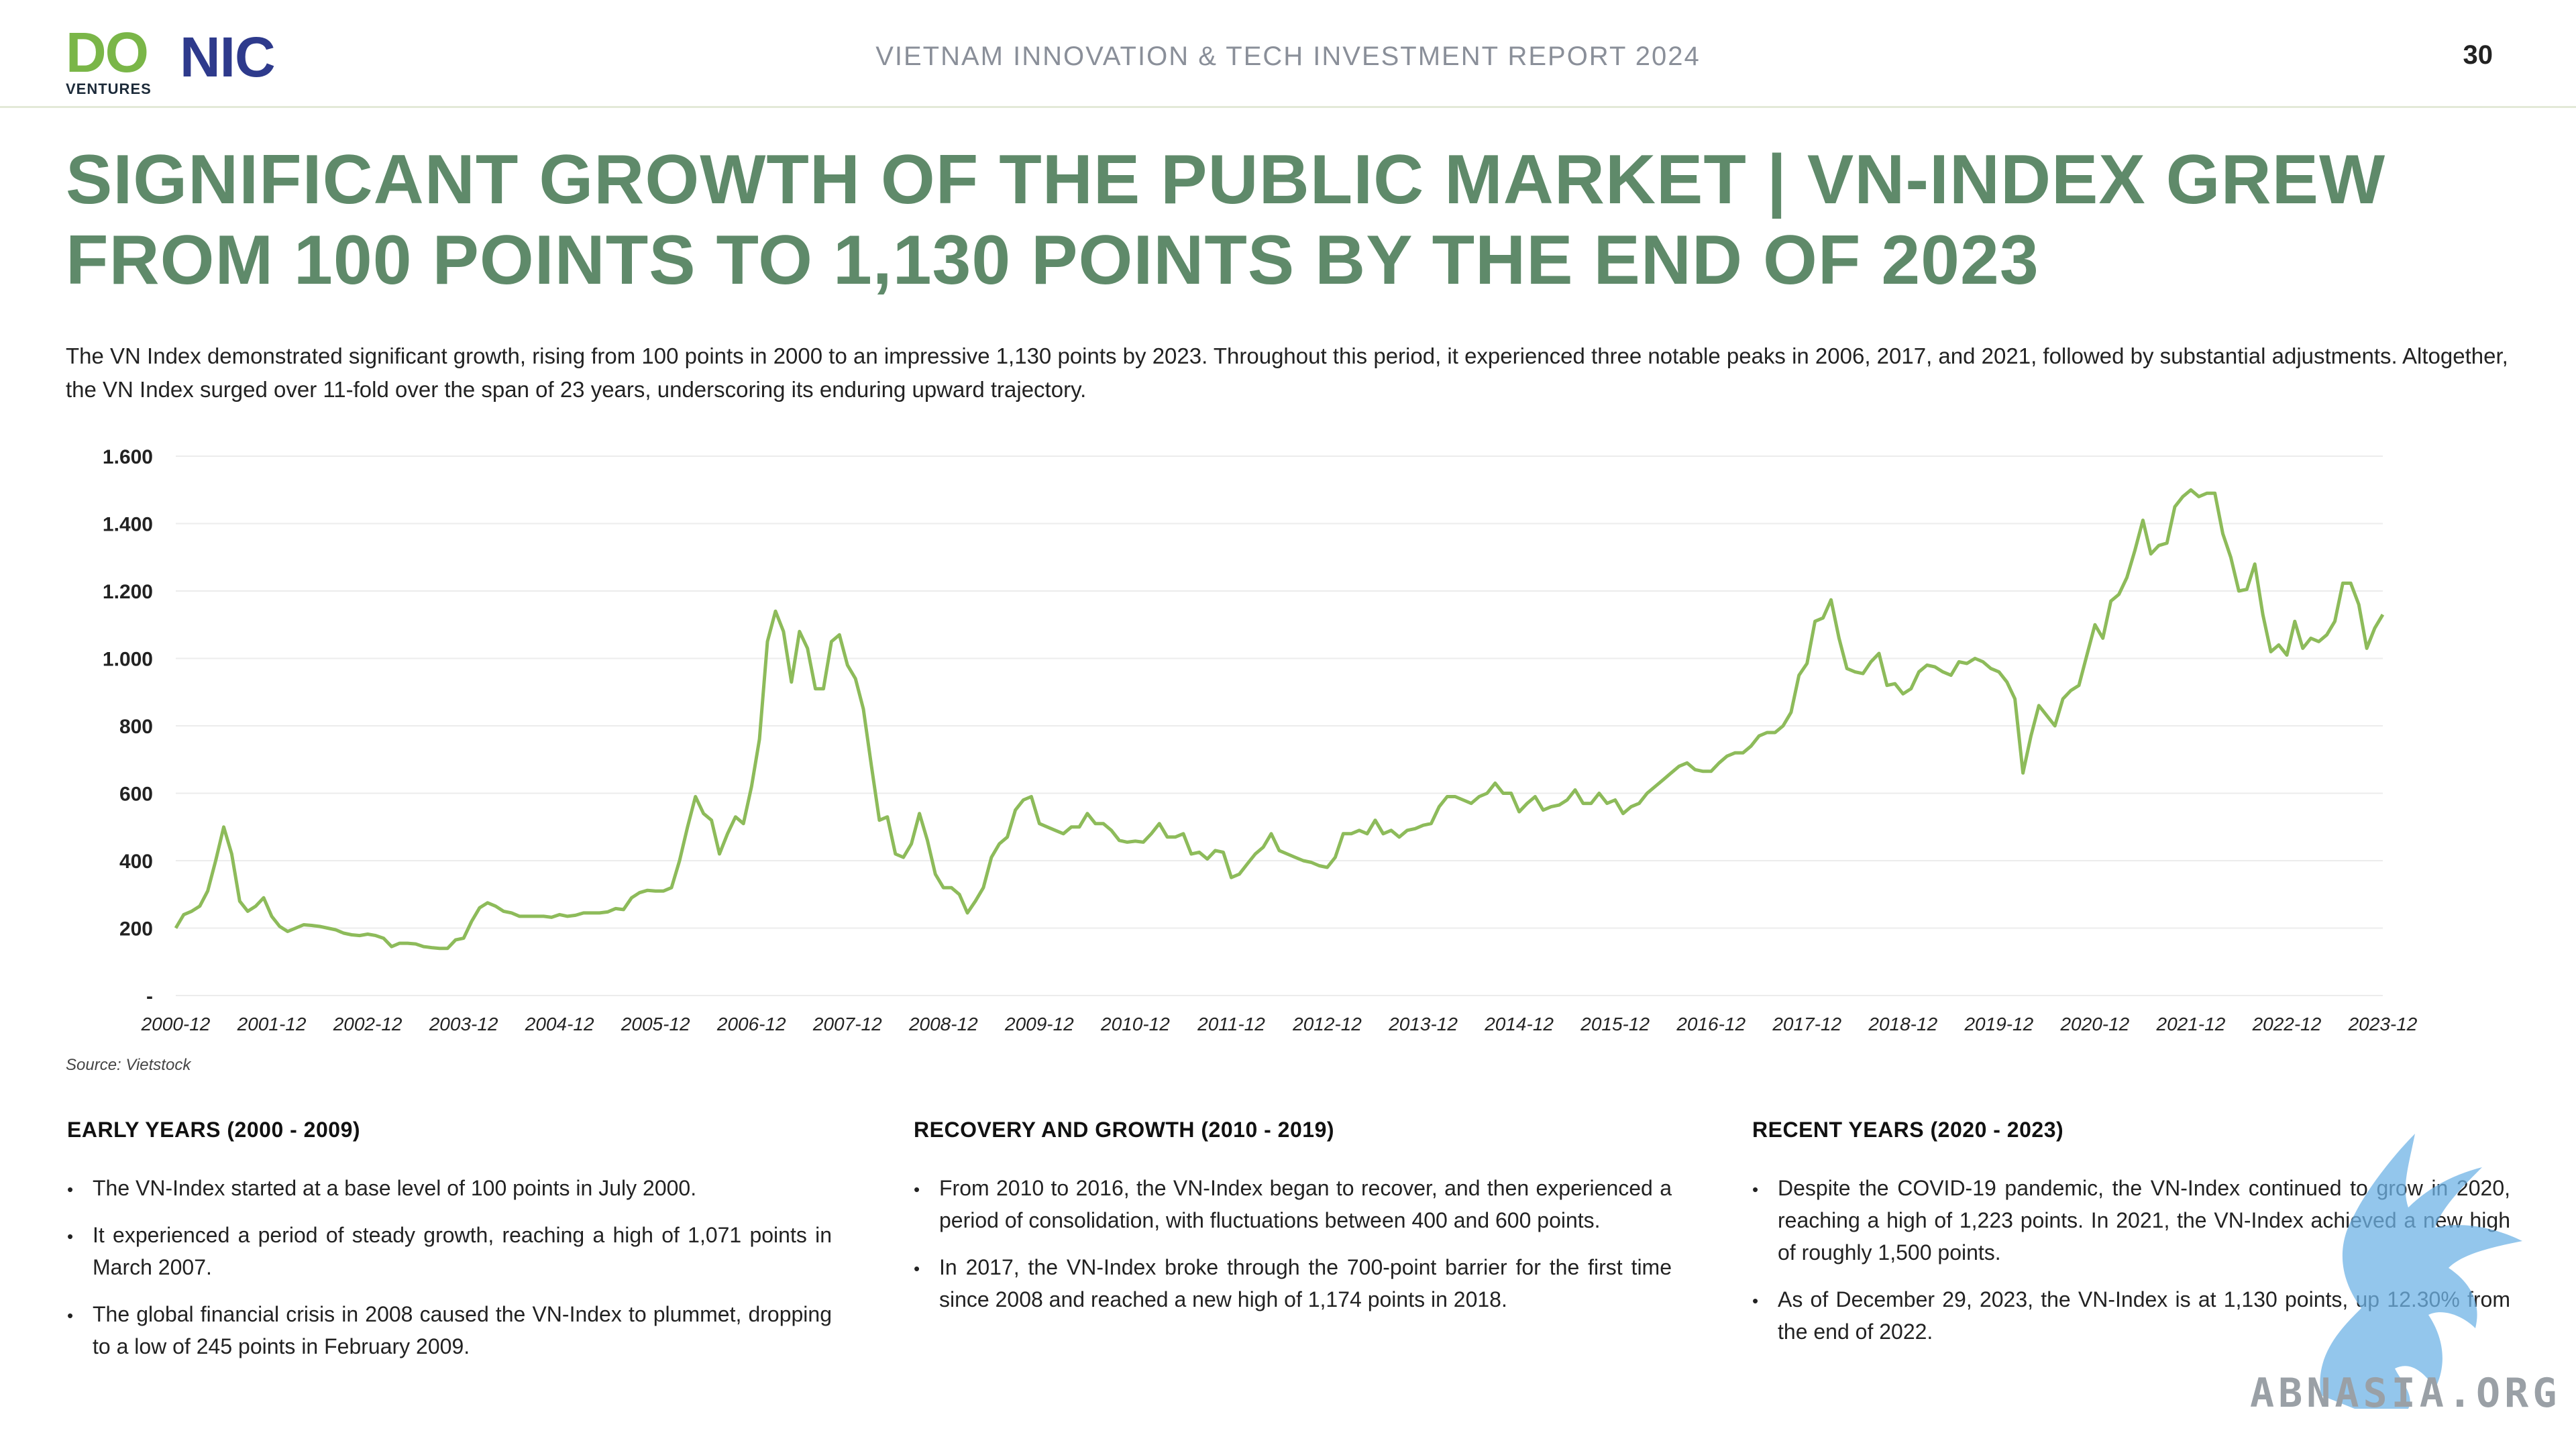  Describe the element at coordinates (1124, 1130) in the screenshot. I see `recovery-growth-heading: RECOVERY AND GROWTH (2010 - 2019)` at that location.